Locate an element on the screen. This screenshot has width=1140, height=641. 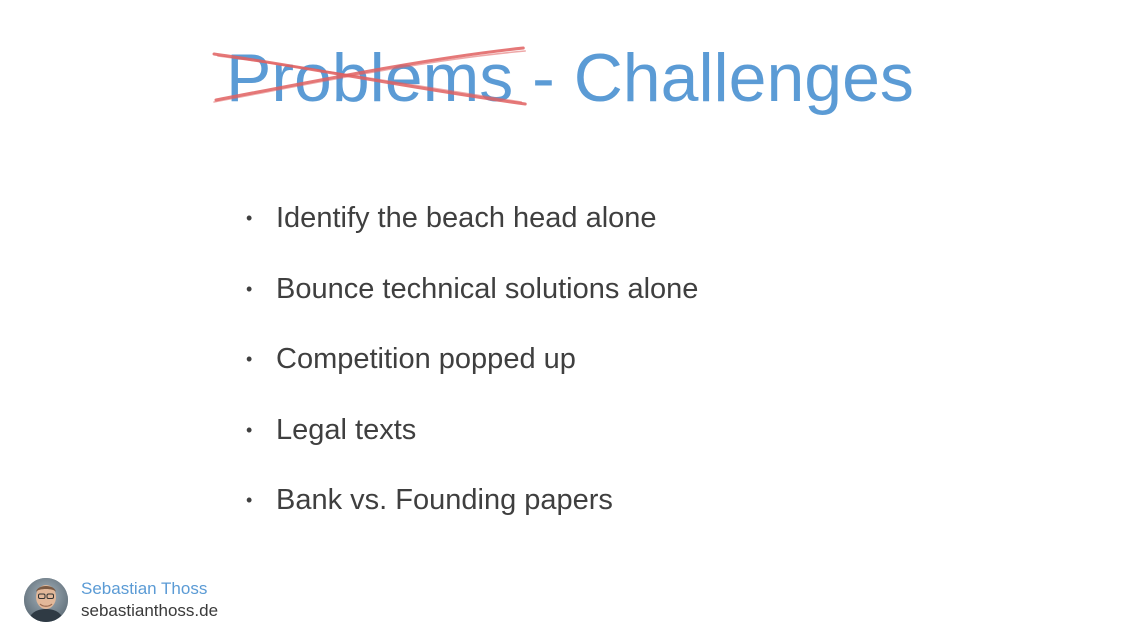
bullet-text: Legal texts is located at coordinates (346, 429).